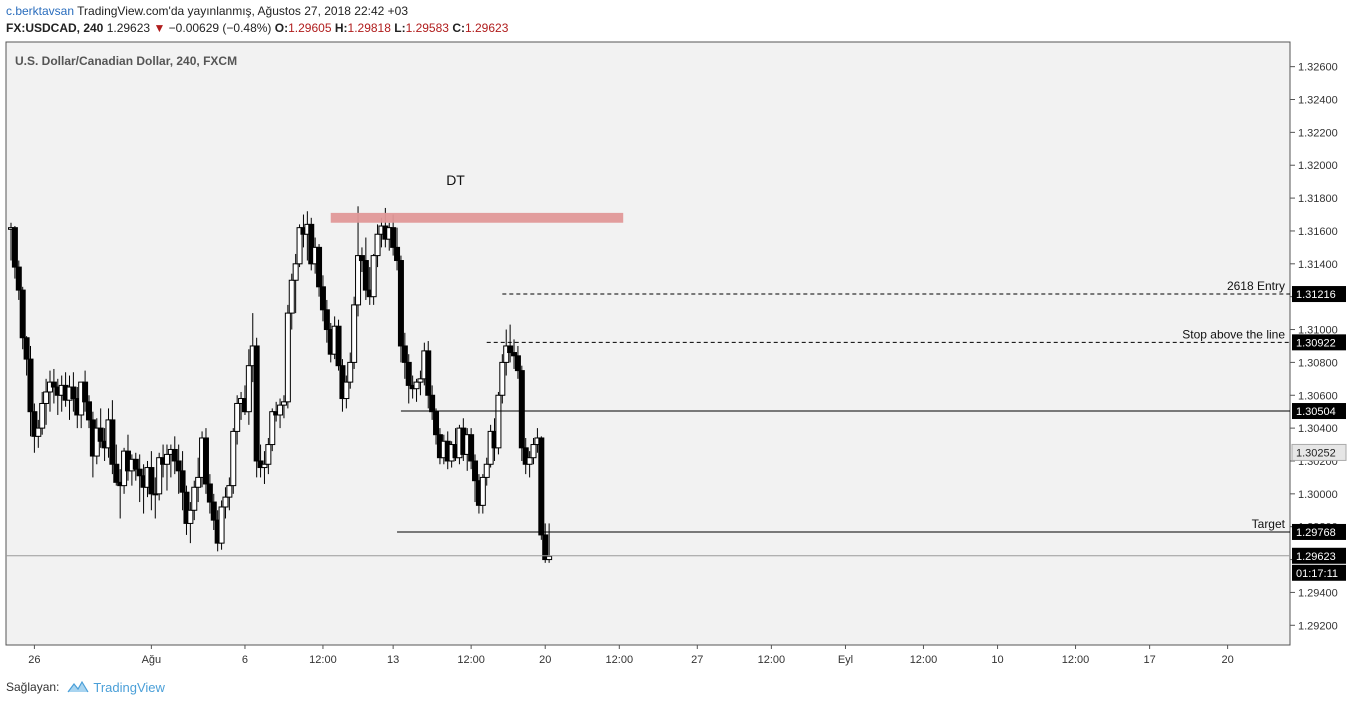 The width and height of the screenshot is (1348, 707). Describe the element at coordinates (1318, 101) in the screenshot. I see `price-tick-label: 1.32400` at that location.